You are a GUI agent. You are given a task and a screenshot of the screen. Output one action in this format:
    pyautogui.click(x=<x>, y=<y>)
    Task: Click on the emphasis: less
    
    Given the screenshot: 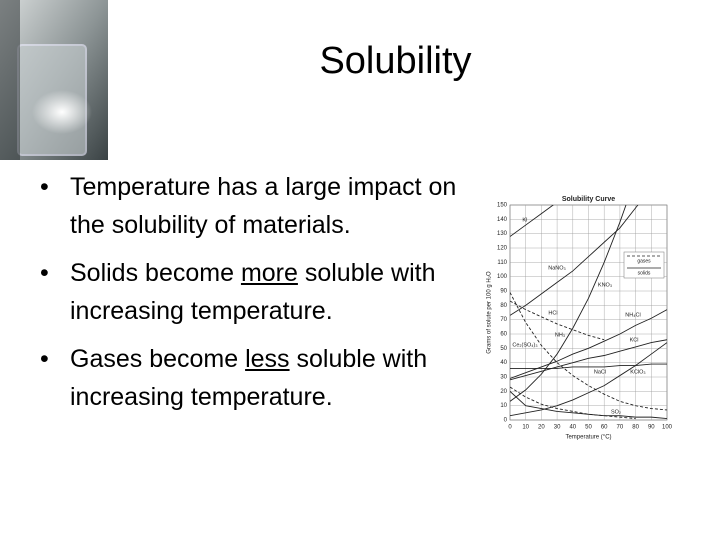 What is the action you would take?
    pyautogui.click(x=267, y=359)
    